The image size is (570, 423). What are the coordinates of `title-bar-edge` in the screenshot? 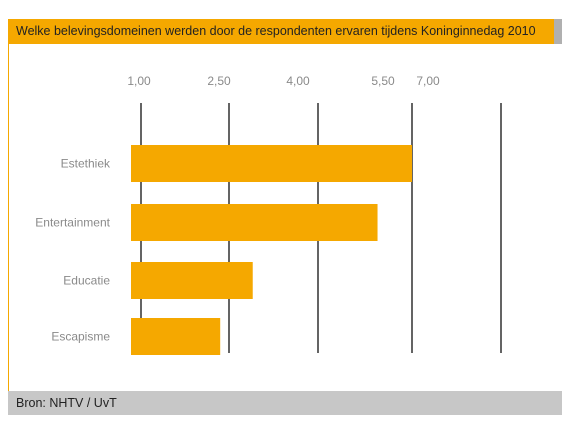 It's located at (558, 31).